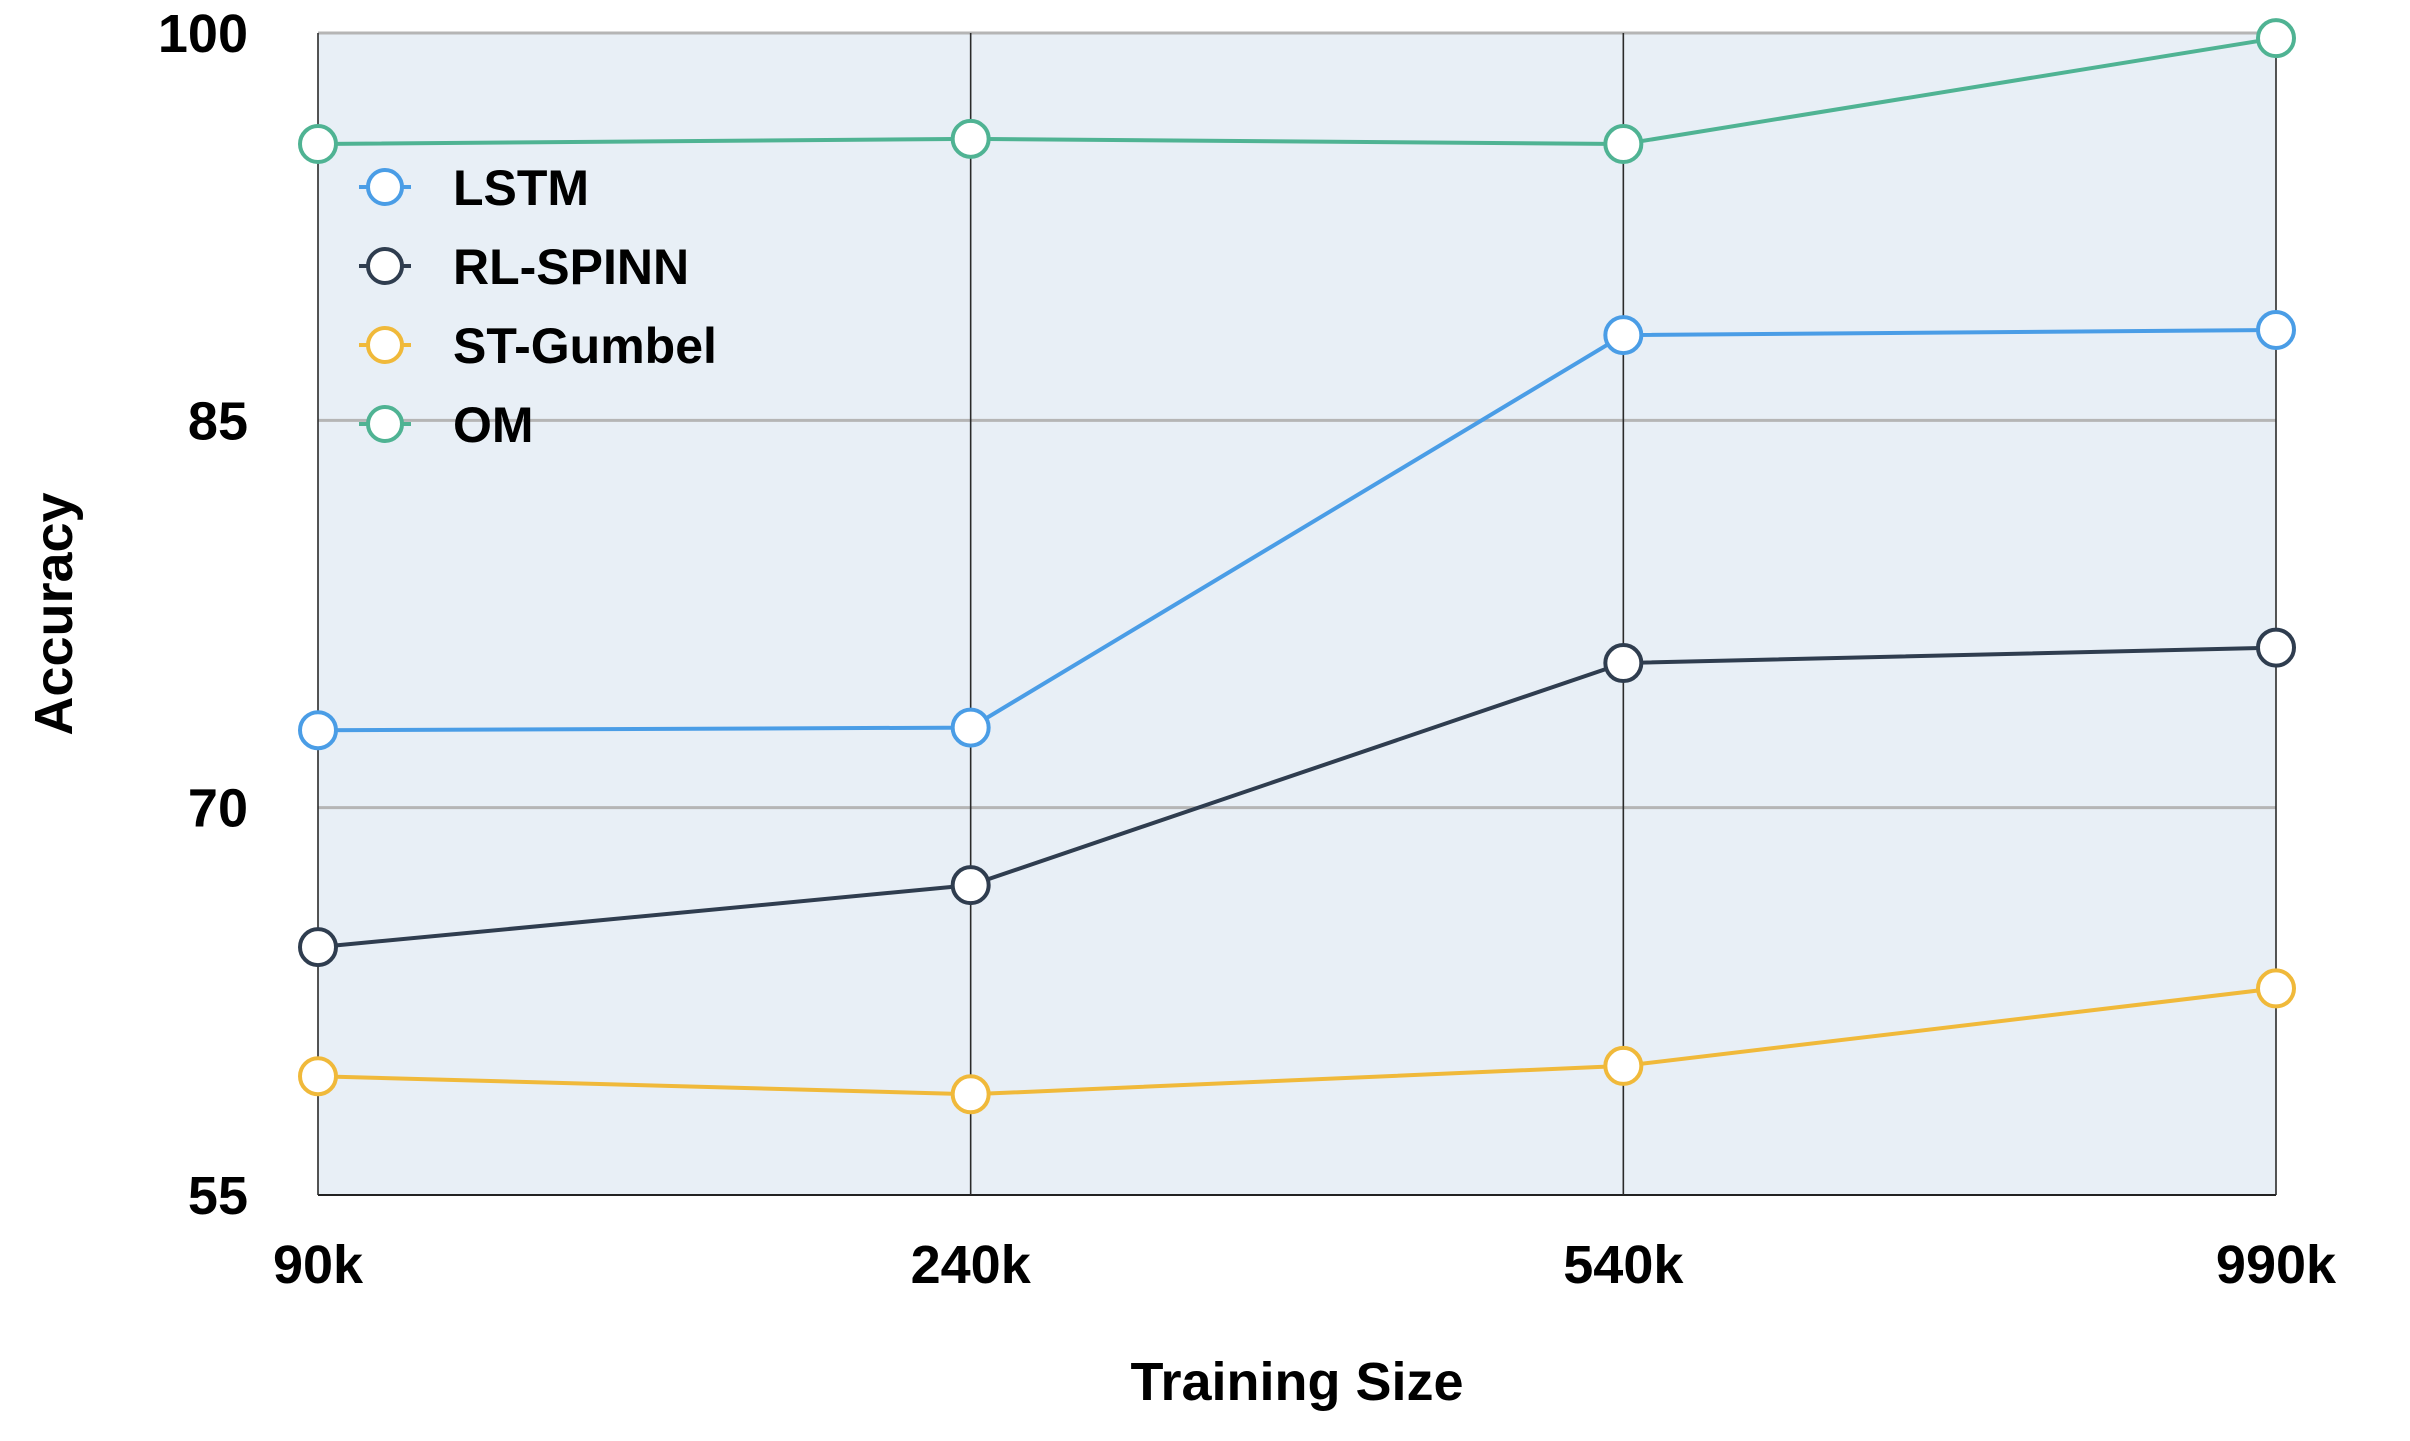  What do you see at coordinates (538, 306) in the screenshot?
I see `legend: LSTM RL-SPINN ST-Gumbel OM` at bounding box center [538, 306].